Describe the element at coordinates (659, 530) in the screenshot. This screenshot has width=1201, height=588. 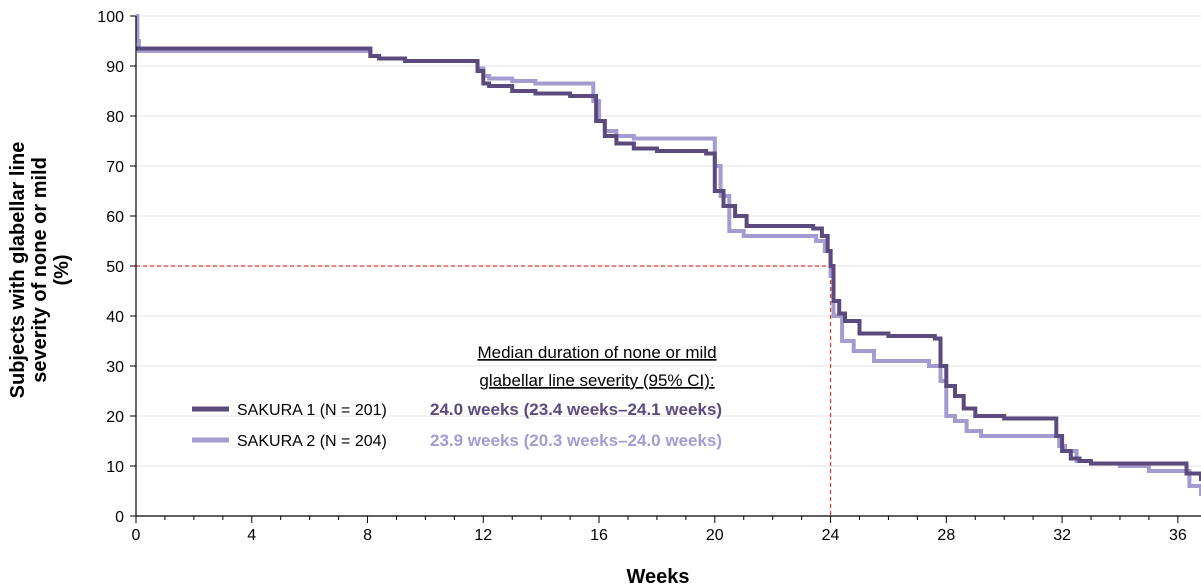
I see `x-axis-ticks: 0 4 8 12 16 20 24 28 32 36` at that location.